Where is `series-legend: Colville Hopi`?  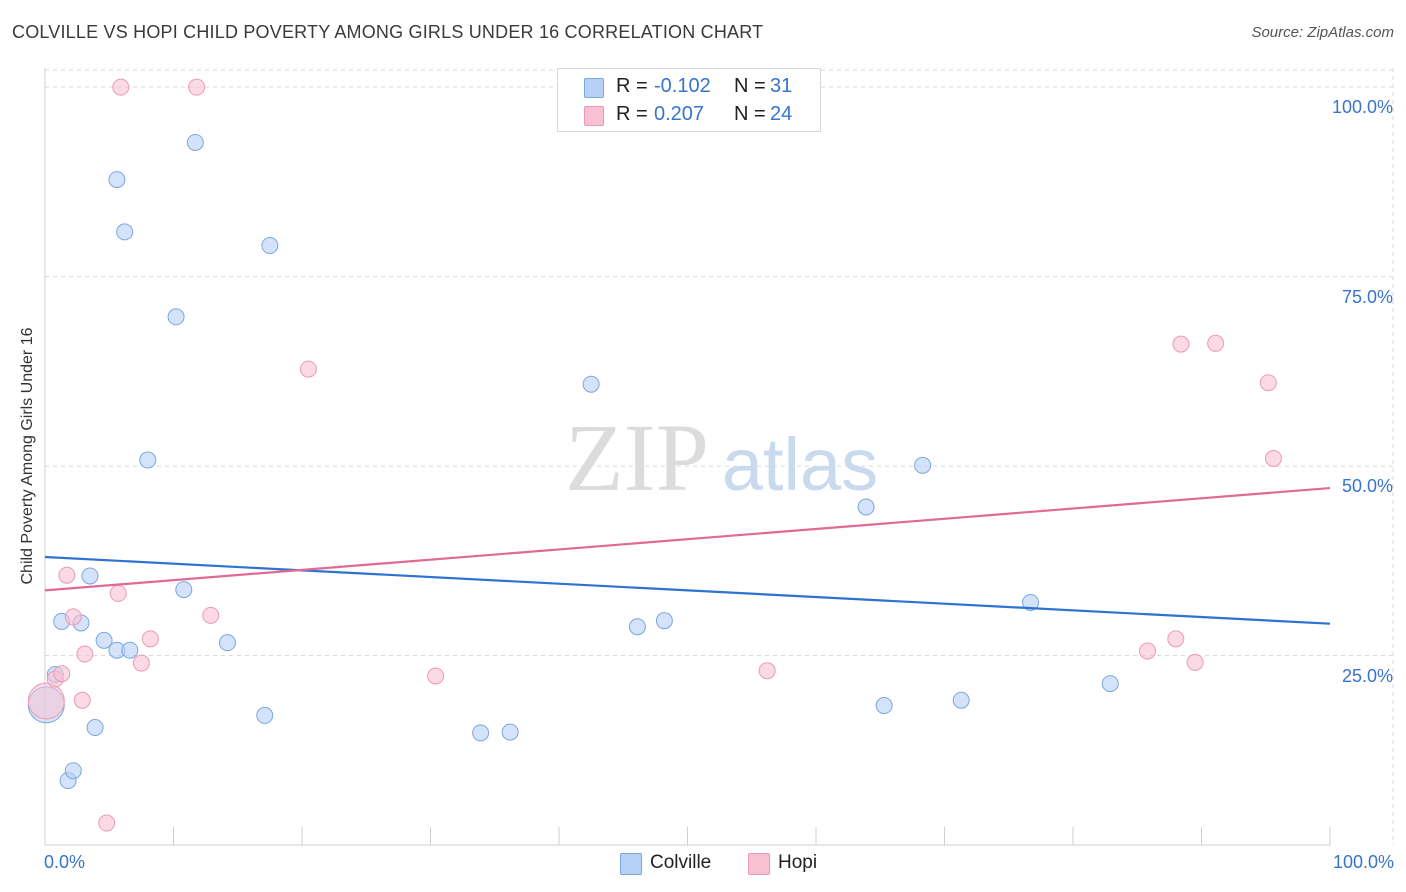 series-legend: Colville Hopi is located at coordinates (703, 865).